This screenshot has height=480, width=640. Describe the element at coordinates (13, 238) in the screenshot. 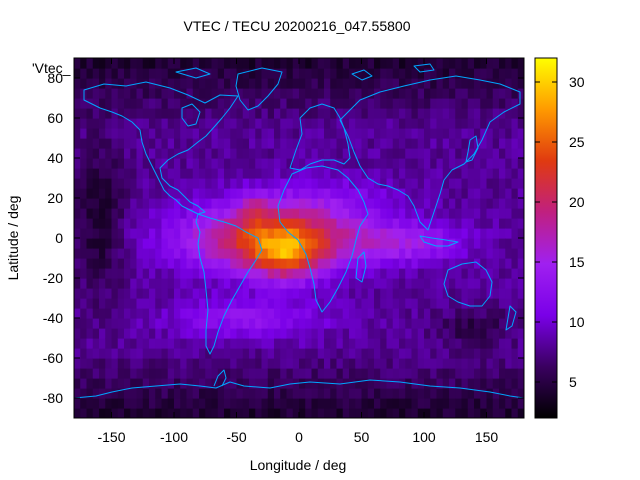

I see `y-axis-label: Latitude / deg` at that location.